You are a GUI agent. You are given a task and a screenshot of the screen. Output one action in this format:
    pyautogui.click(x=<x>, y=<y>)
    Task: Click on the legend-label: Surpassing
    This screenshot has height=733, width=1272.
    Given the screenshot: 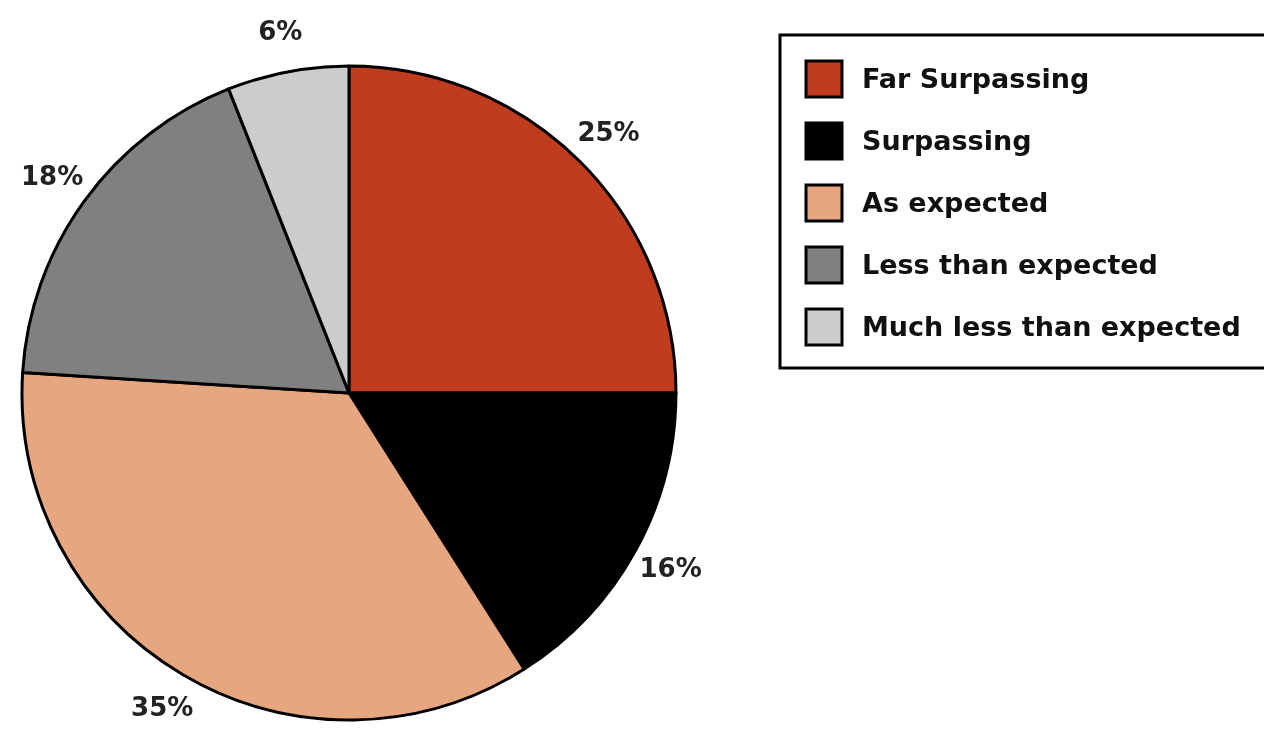 What is the action you would take?
    pyautogui.click(x=947, y=140)
    